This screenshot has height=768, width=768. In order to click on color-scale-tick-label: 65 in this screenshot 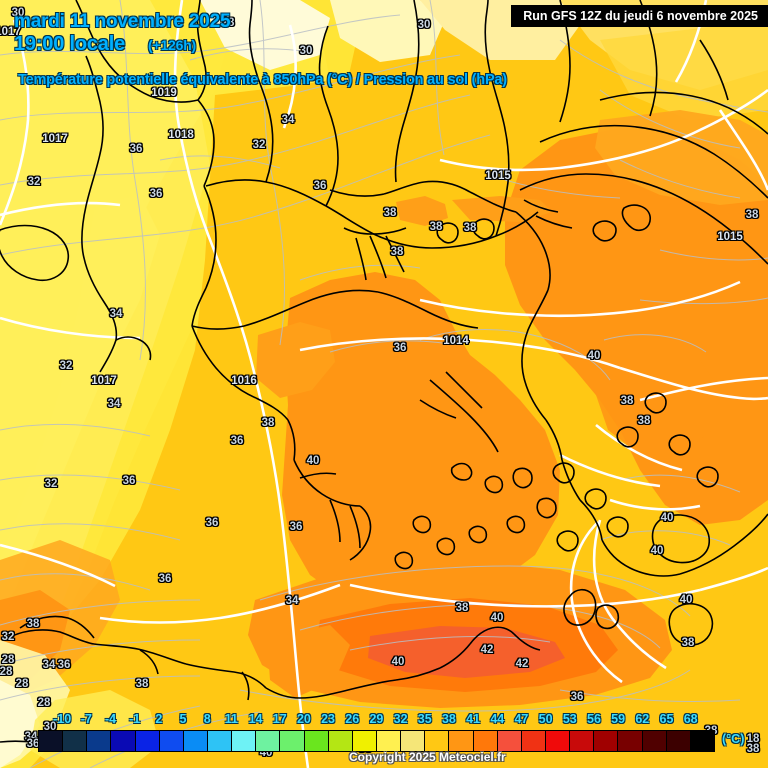, I will do `click(666, 719)`.